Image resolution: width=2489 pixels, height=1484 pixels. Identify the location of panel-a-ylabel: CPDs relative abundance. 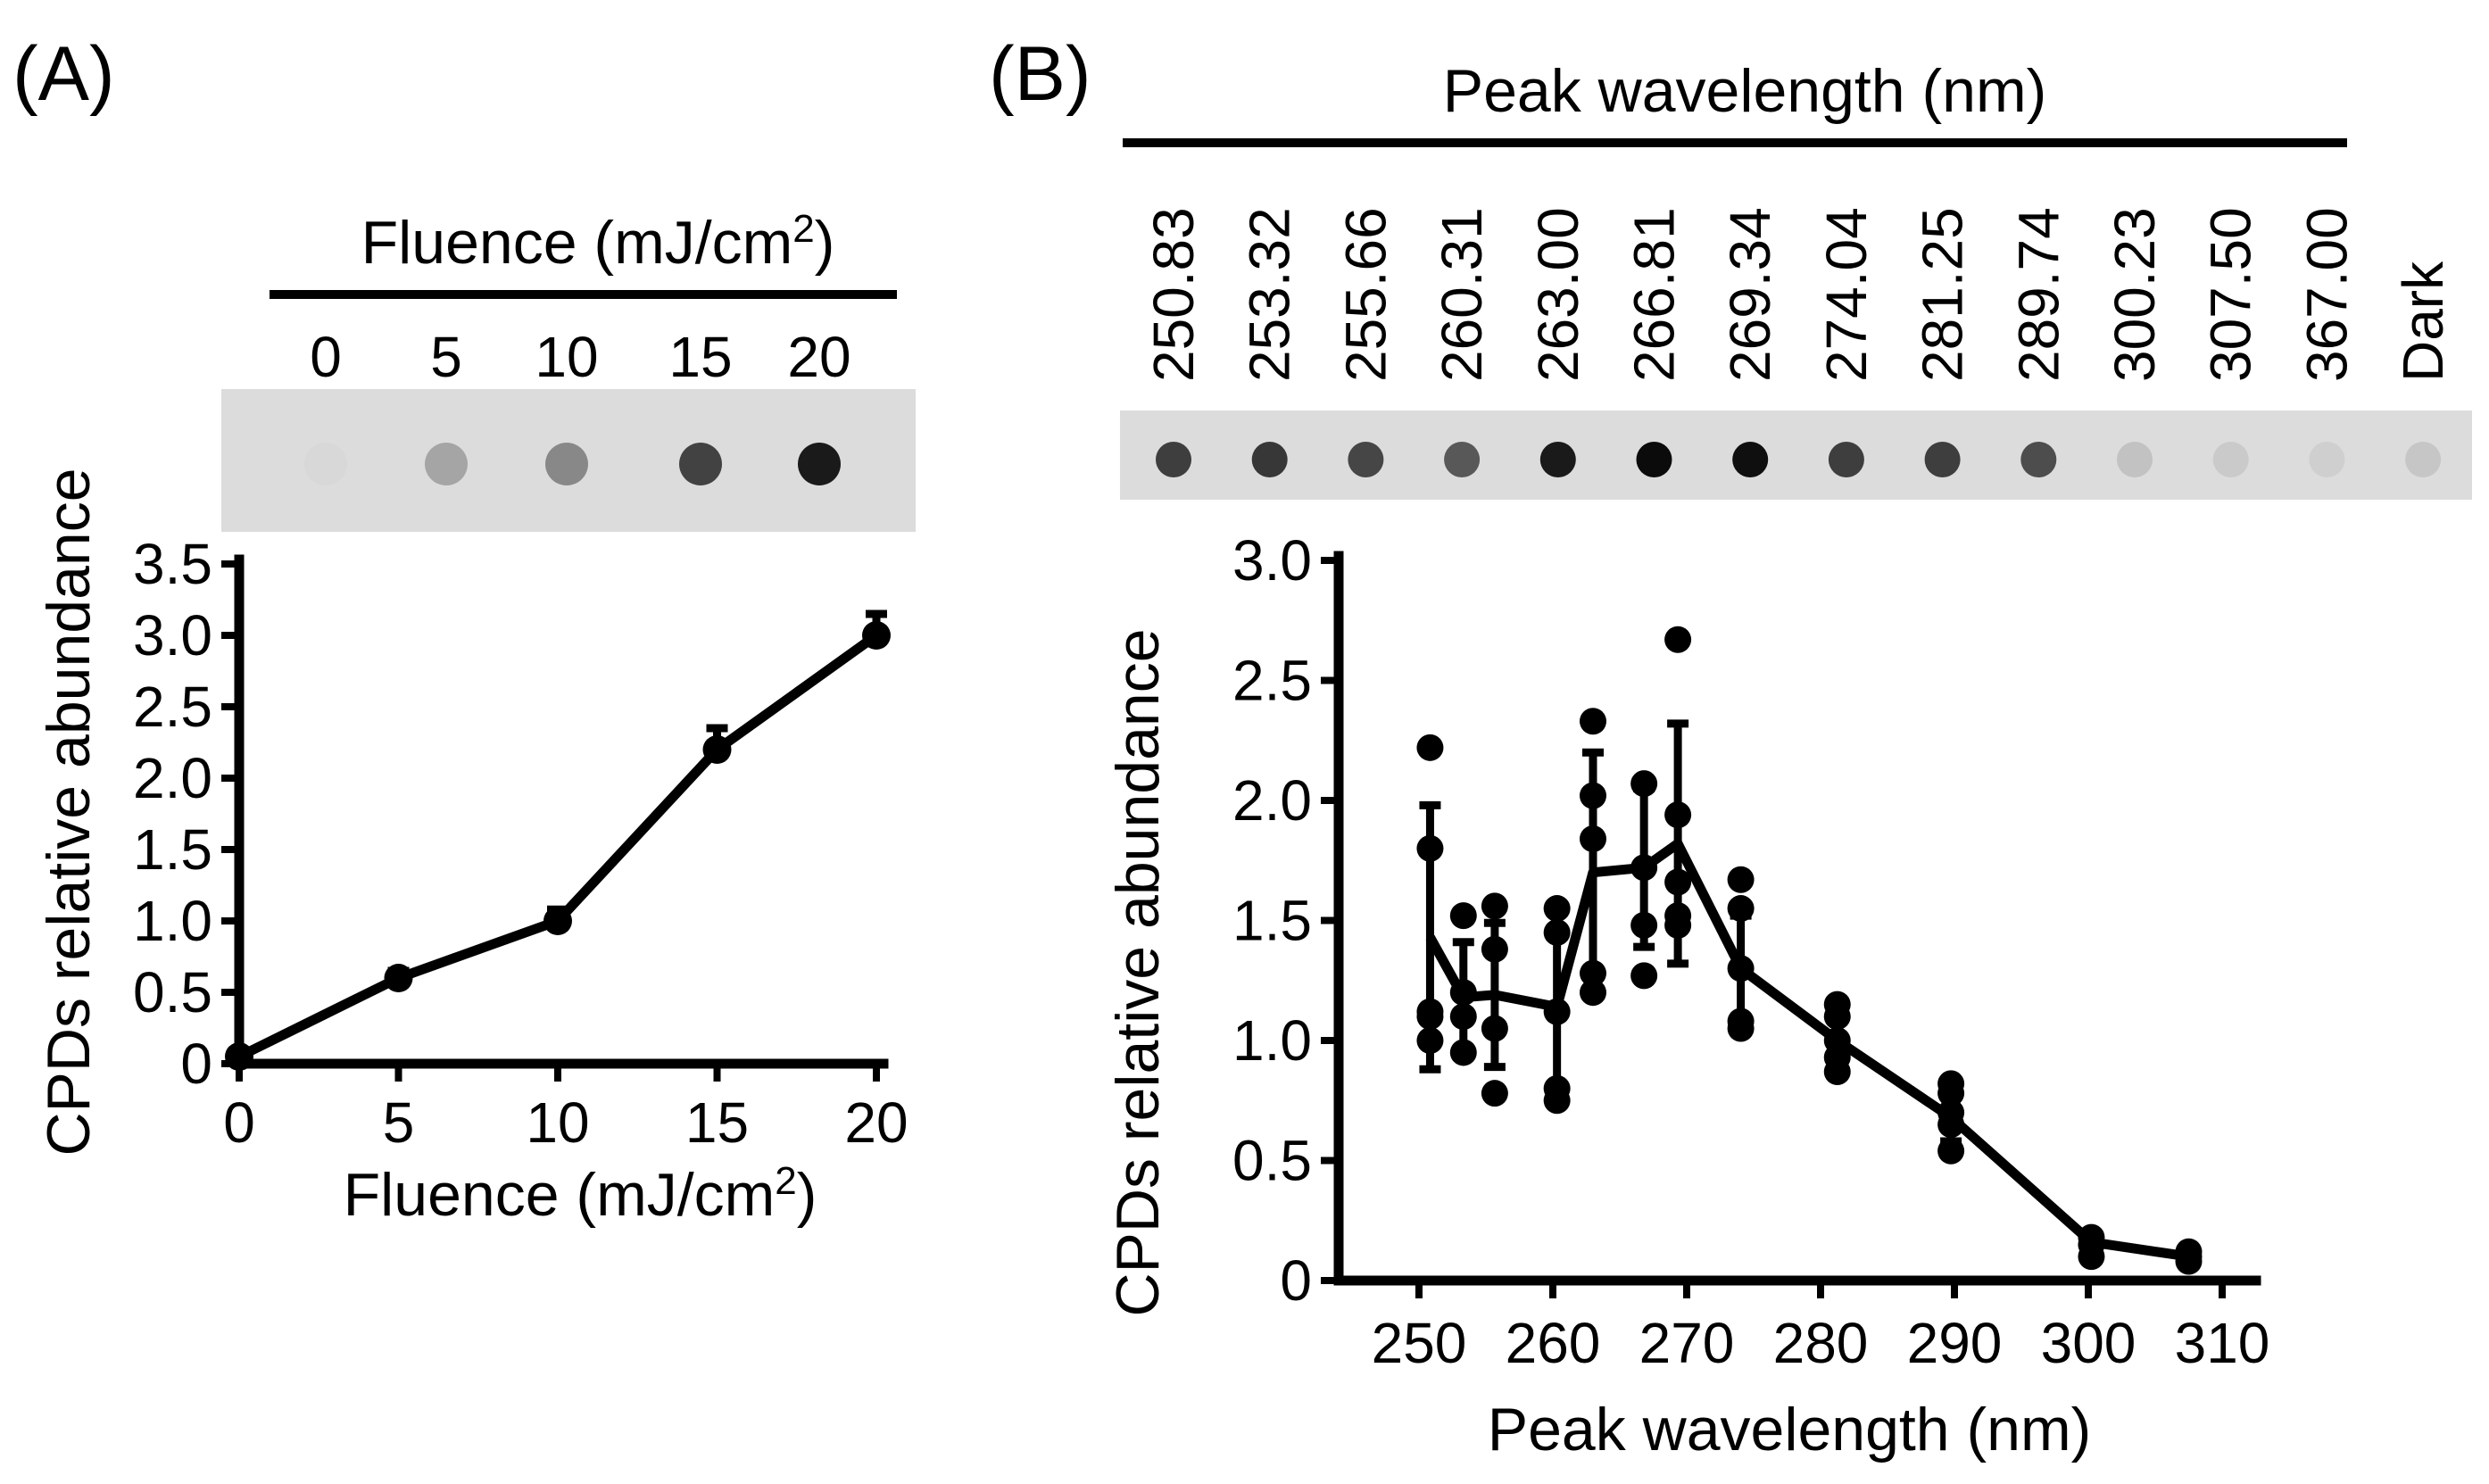
(69, 812).